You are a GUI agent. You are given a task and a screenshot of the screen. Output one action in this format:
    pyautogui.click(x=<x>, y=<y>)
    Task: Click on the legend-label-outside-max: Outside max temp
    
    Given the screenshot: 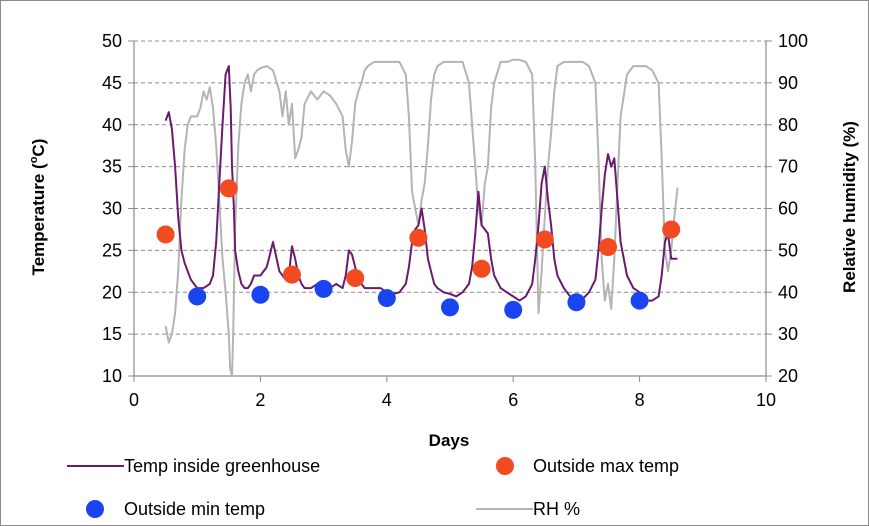 What is the action you would take?
    pyautogui.click(x=606, y=466)
    